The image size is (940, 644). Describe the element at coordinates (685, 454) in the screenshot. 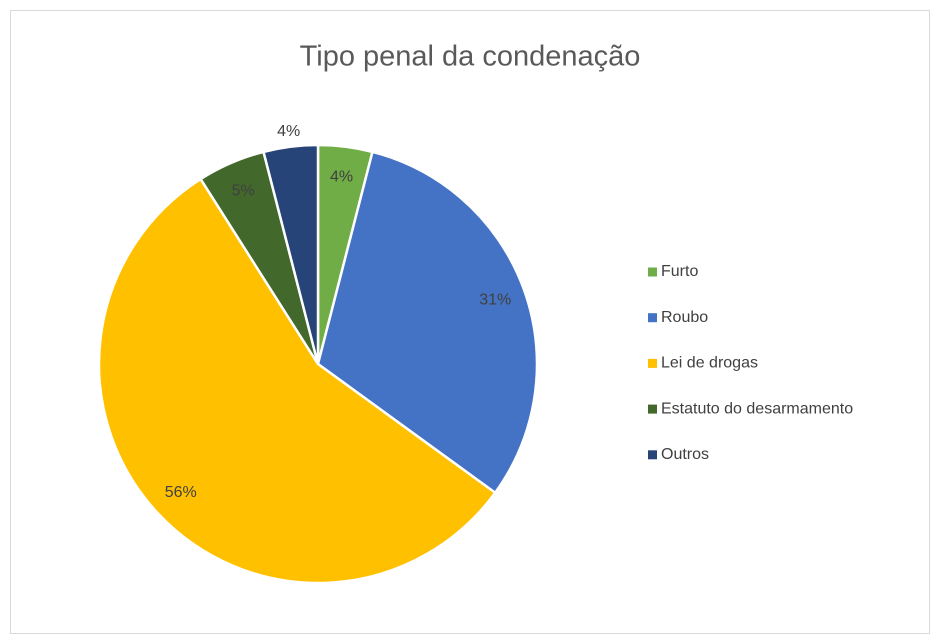

I see `legend-label: Outros` at that location.